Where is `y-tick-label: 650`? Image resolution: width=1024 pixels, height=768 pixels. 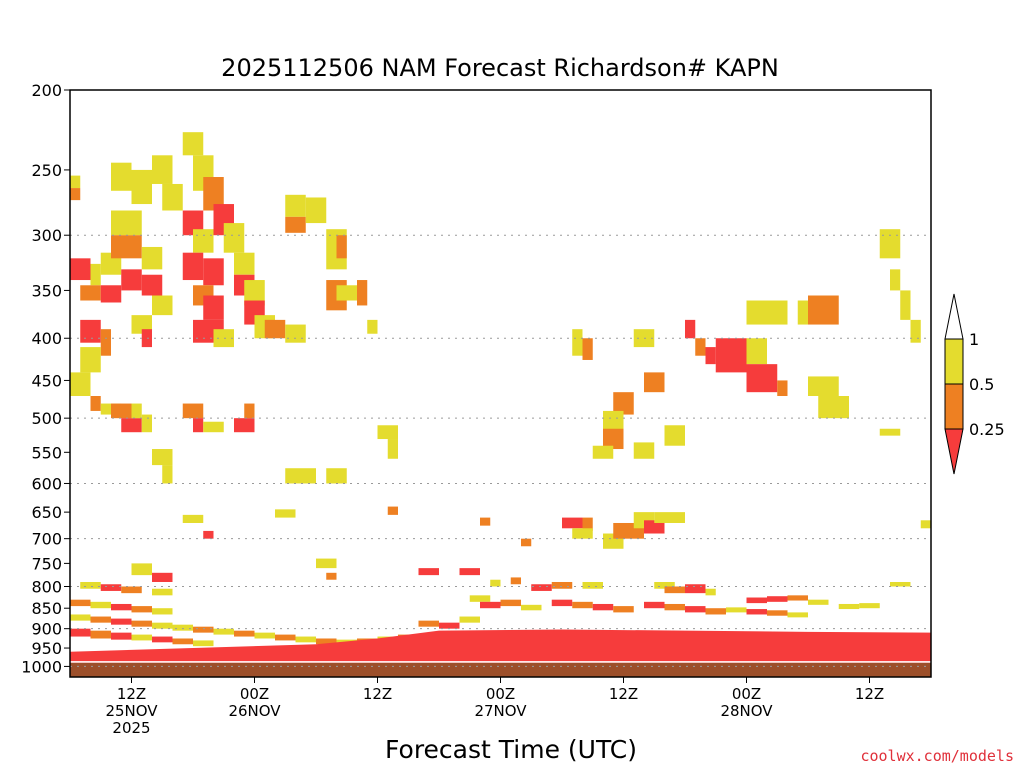
y-tick-label: 650 is located at coordinates (46, 512).